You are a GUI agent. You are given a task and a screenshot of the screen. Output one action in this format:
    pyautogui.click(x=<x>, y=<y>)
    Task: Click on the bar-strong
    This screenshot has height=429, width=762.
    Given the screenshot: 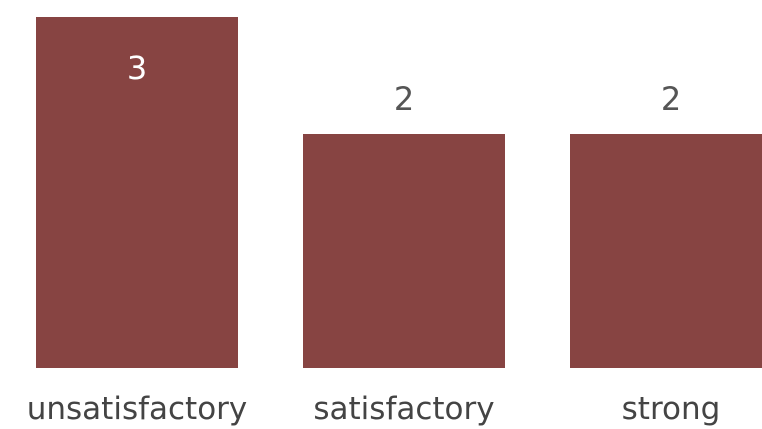 What is the action you would take?
    pyautogui.click(x=666, y=251)
    